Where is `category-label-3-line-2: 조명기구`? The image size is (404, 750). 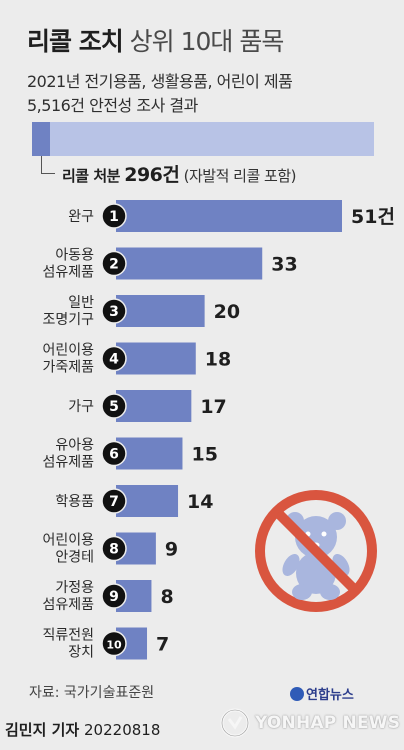
category-label-3-line-2: 조명기구 is located at coordinates (68, 320).